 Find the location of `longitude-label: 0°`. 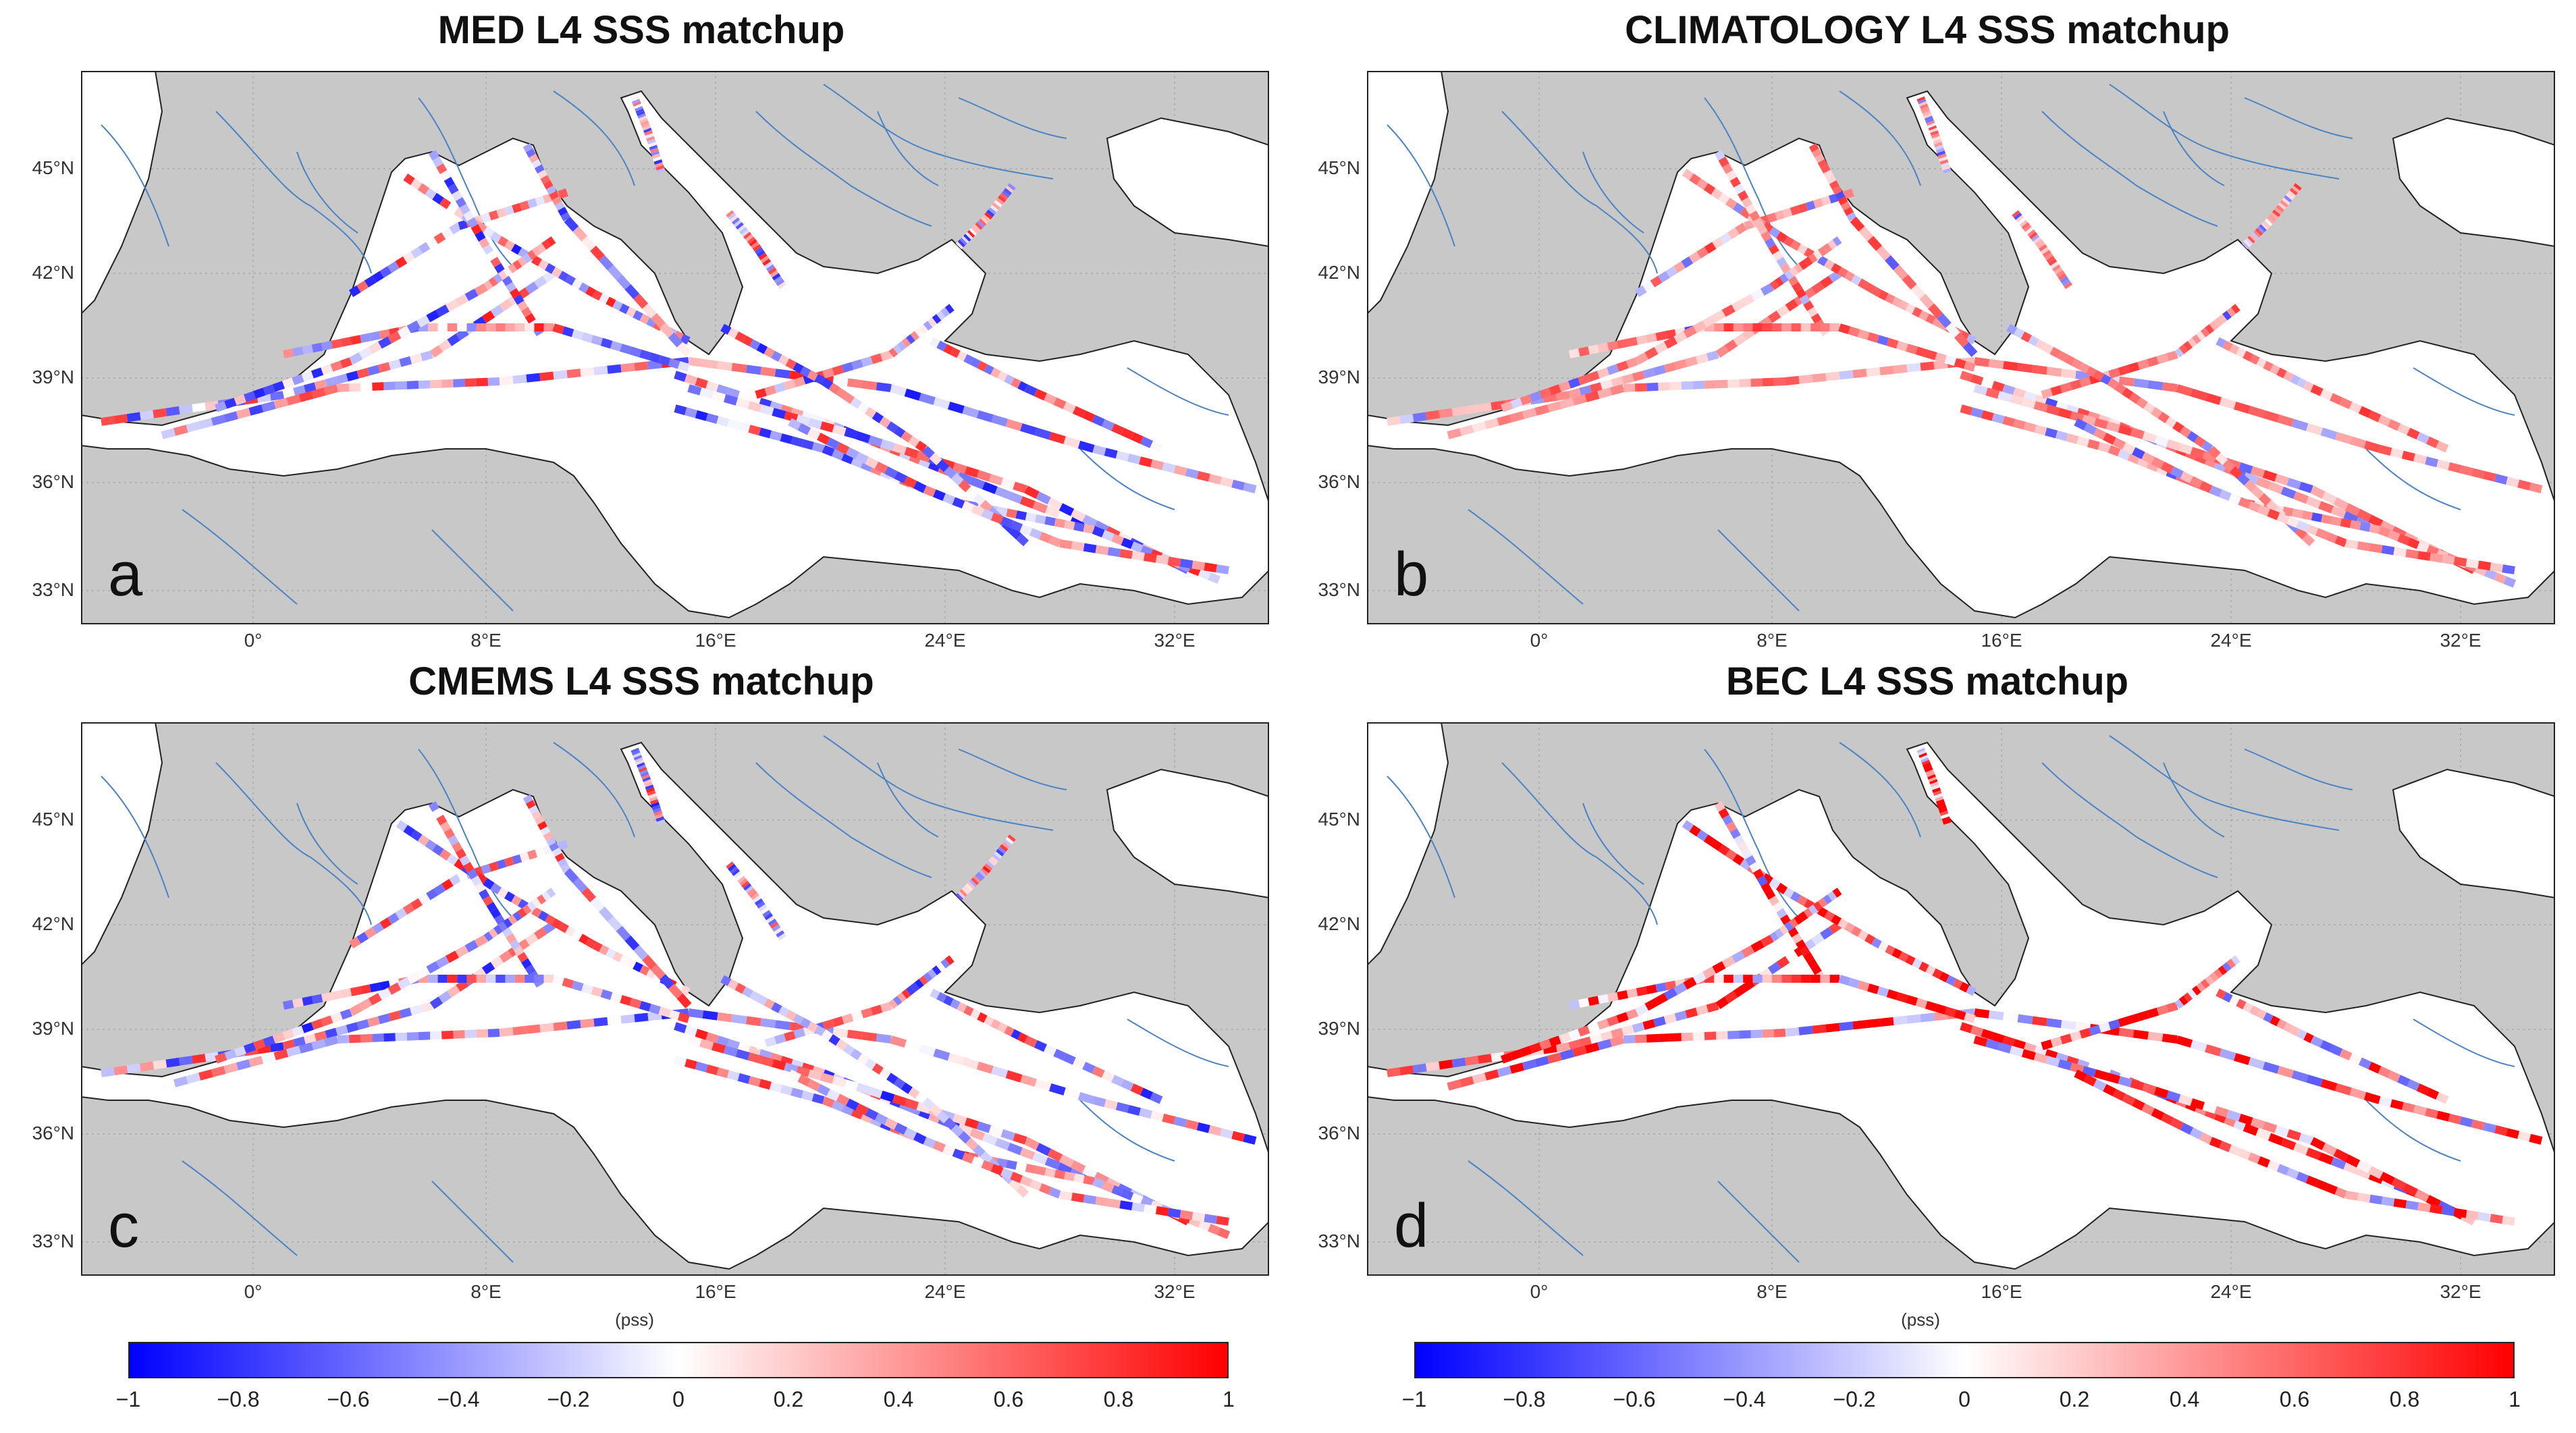

longitude-label: 0° is located at coordinates (1540, 1291).